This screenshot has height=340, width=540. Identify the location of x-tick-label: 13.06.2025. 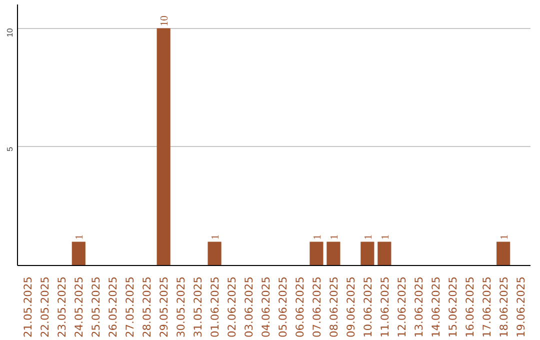
(419, 307).